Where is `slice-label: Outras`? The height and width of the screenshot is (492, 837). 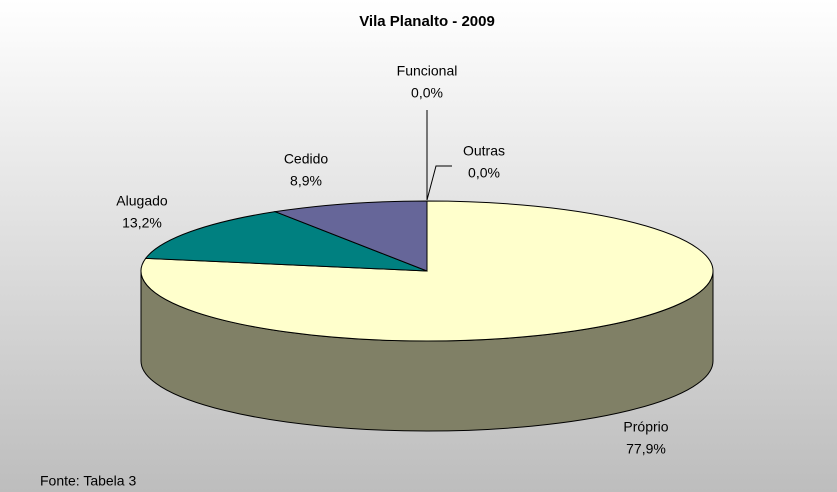
slice-label: Outras is located at coordinates (484, 151).